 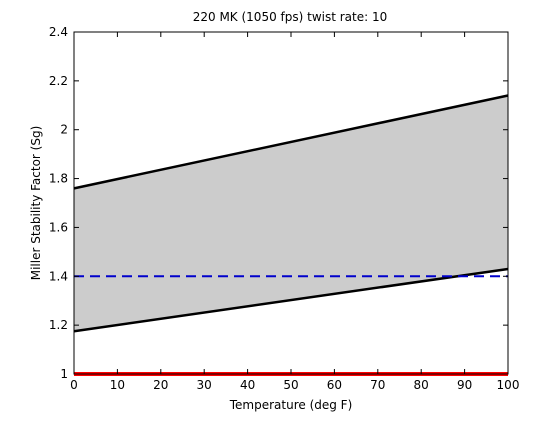 I want to click on y-tick-label: 1.8, so click(x=58, y=179).